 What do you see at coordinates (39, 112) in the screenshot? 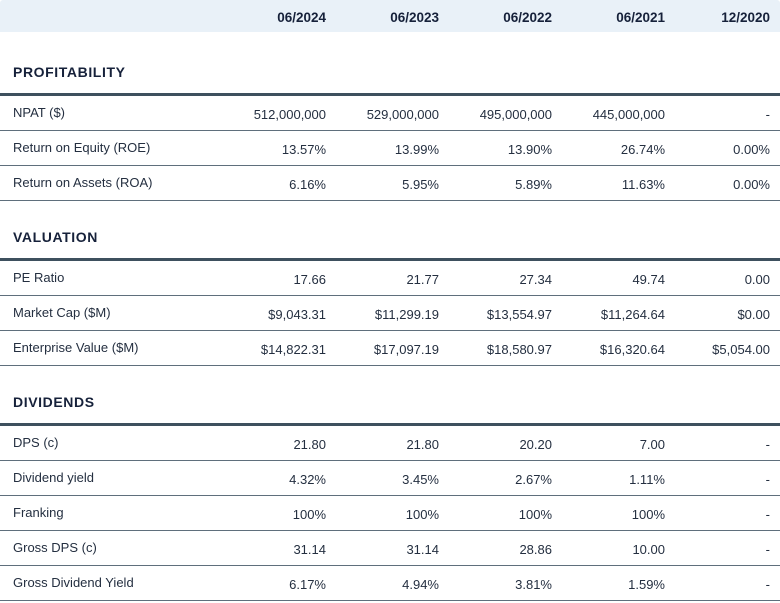
I see `row-label: NPAT ($)` at bounding box center [39, 112].